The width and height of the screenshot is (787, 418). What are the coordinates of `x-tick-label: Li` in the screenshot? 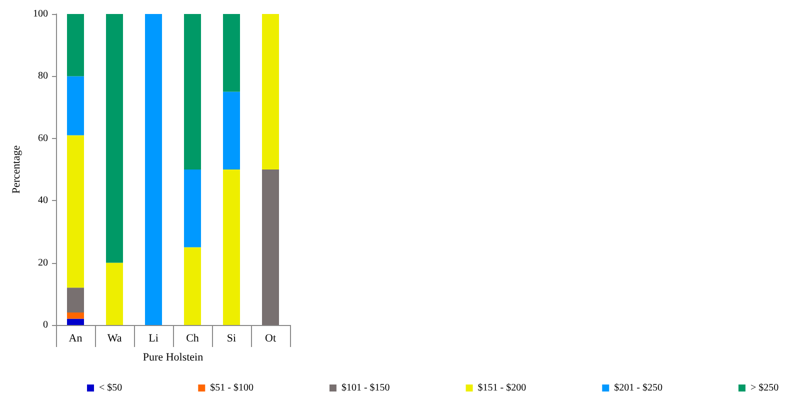 It's located at (153, 338).